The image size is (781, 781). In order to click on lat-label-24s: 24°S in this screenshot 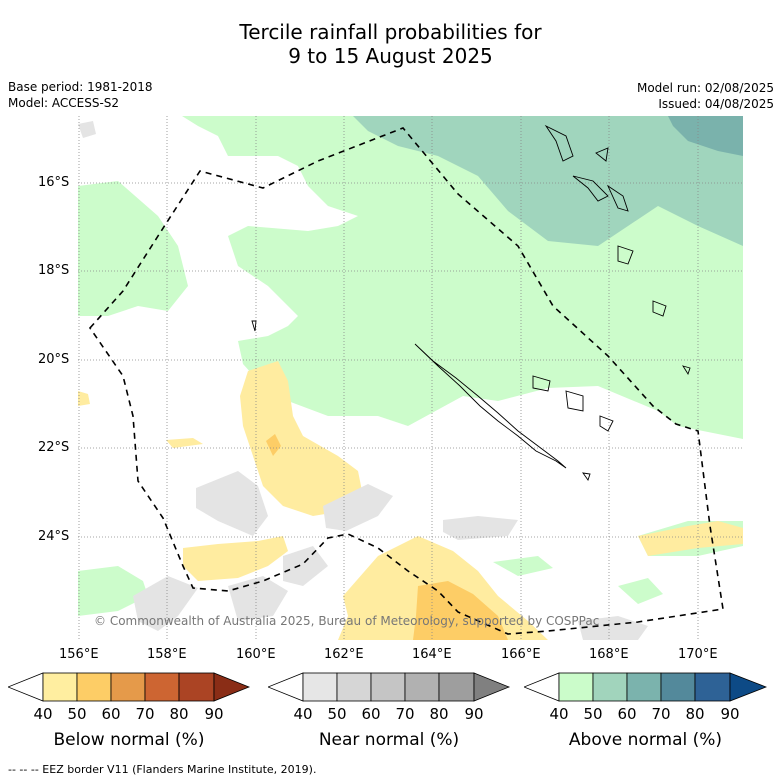, I will do `click(54, 536)`.